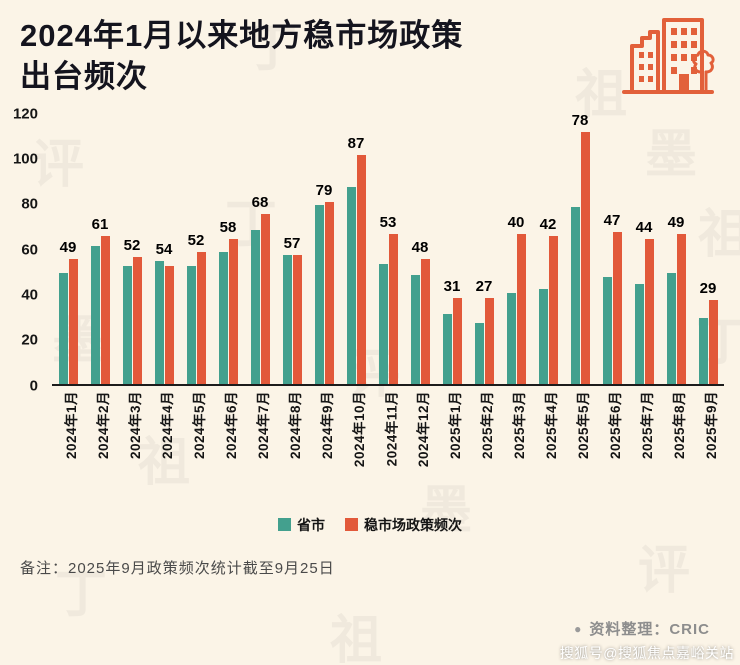 Image resolution: width=740 pixels, height=665 pixels. What do you see at coordinates (370, 49) in the screenshot?
I see `header: 2024年1月以来地方稳市场政策 出台频次` at bounding box center [370, 49].